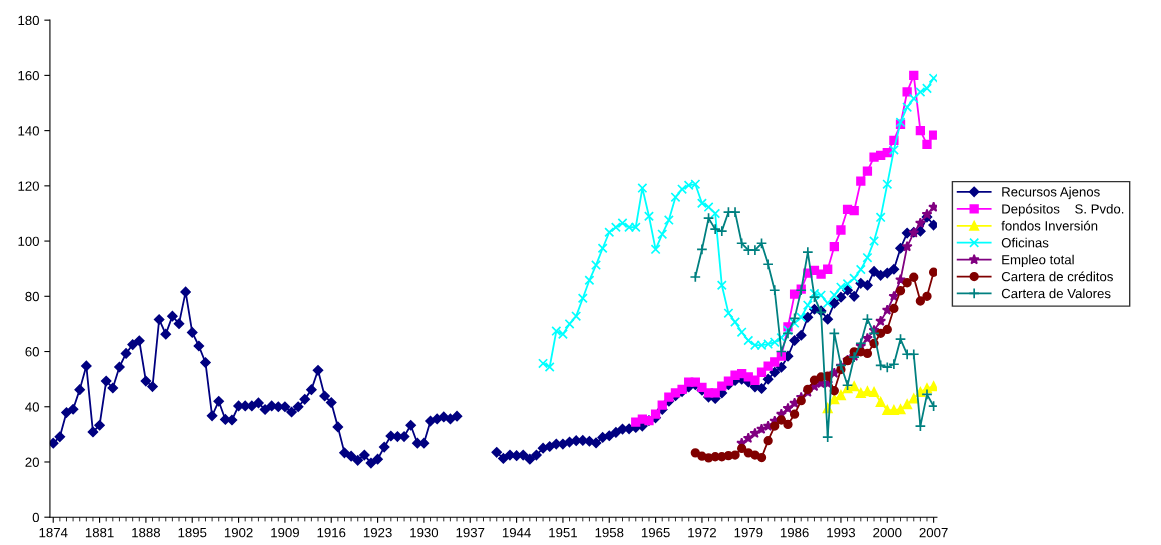 This screenshot has width=1161, height=545. I want to click on x-tick-label: 1916, so click(331, 532).